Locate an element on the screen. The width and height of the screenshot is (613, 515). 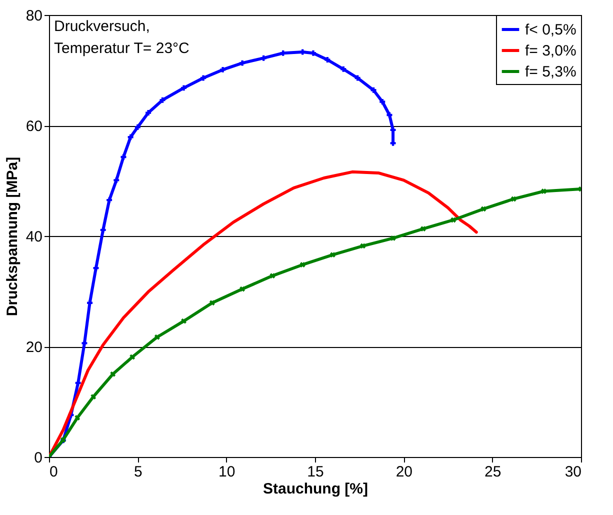
y-axis-title: Druckspannung [MPa] is located at coordinates (12, 236).